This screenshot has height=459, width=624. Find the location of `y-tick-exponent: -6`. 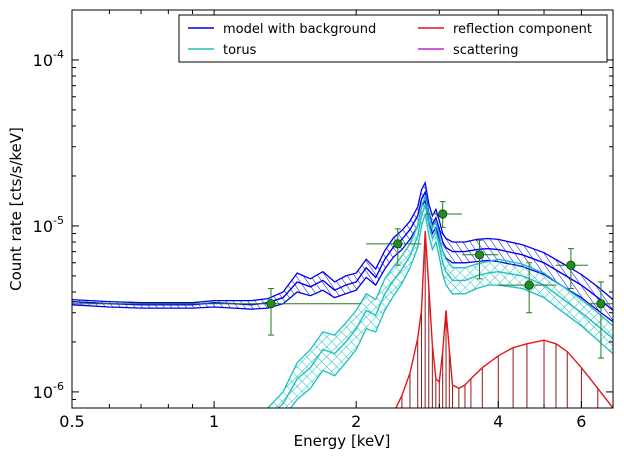

y-tick-exponent: -6 is located at coordinates (58, 386).